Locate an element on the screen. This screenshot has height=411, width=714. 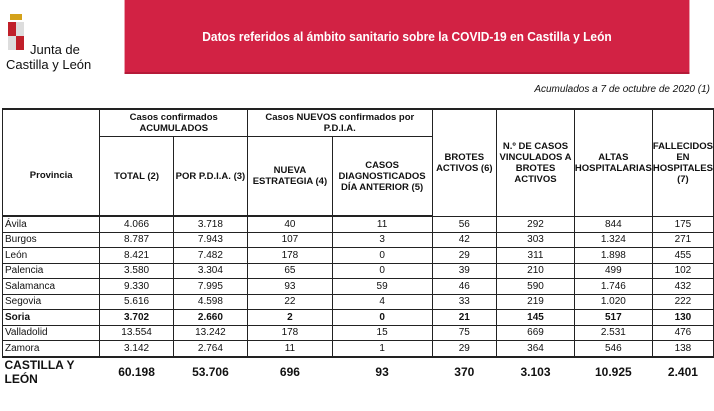
value-cell: 432 is located at coordinates (682, 286).